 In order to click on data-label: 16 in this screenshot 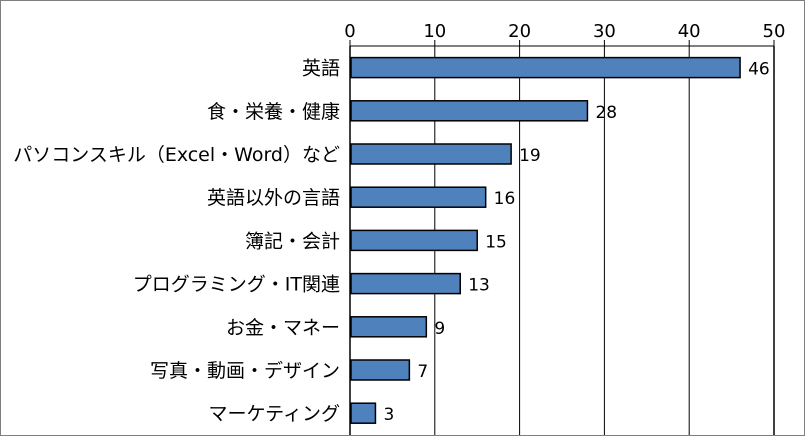, I will do `click(505, 199)`.